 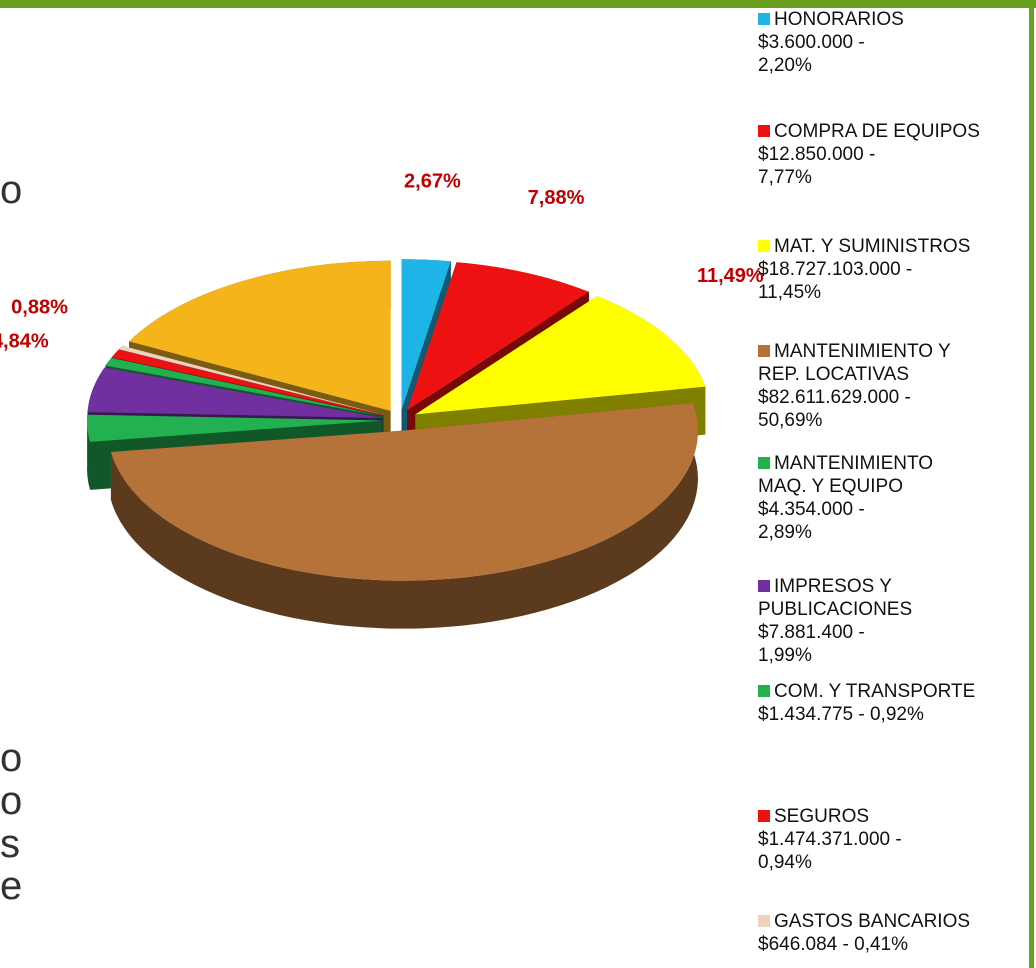 What do you see at coordinates (39, 307) in the screenshot?
I see `data-label: 0,88%` at bounding box center [39, 307].